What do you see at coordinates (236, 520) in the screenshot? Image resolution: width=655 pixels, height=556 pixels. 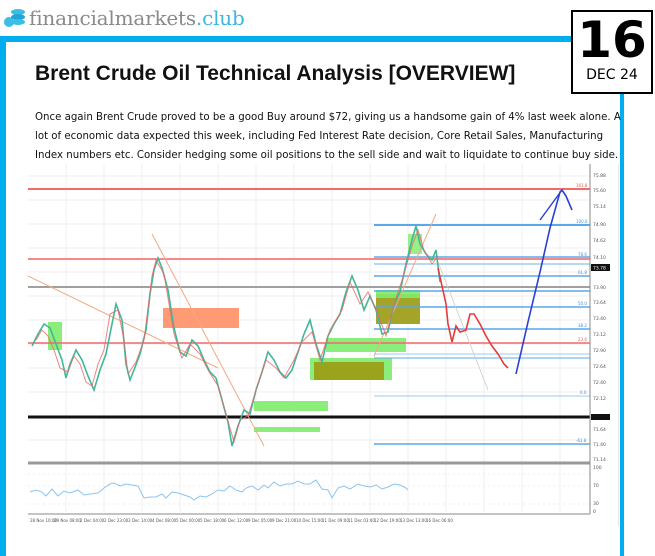 I see `svg-text: 6 Dec 12:00` at bounding box center [236, 520].